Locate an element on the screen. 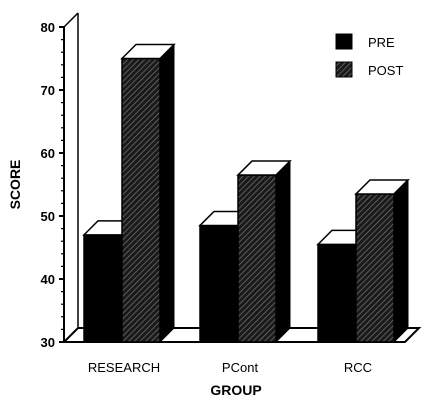 The image size is (428, 403). y-tick-label: 70 is located at coordinates (48, 90).